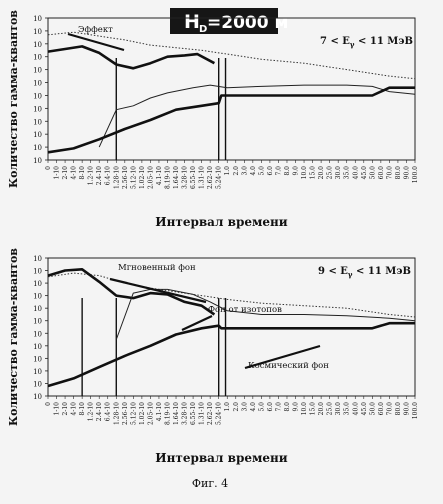  I want to click on x-tick-label: 45.0, so click(364, 173).